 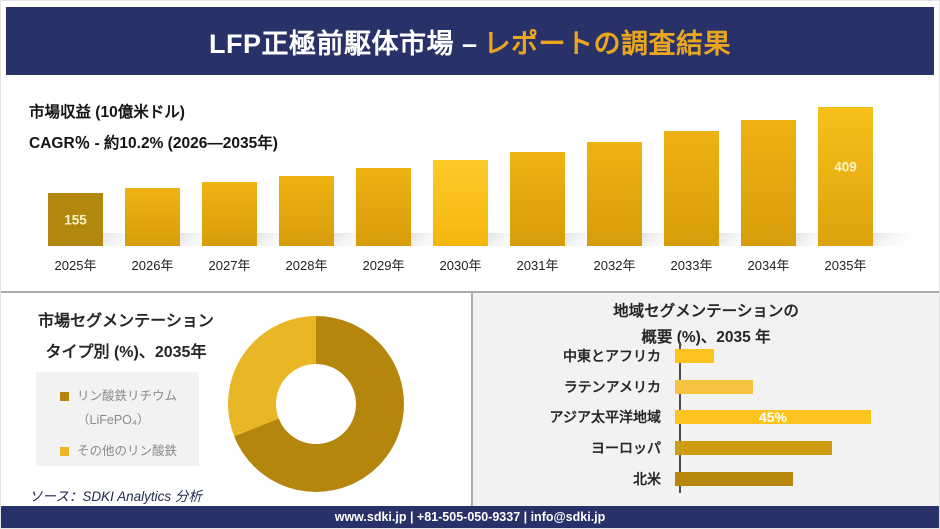 I want to click on region-label: 北米, so click(x=647, y=478).